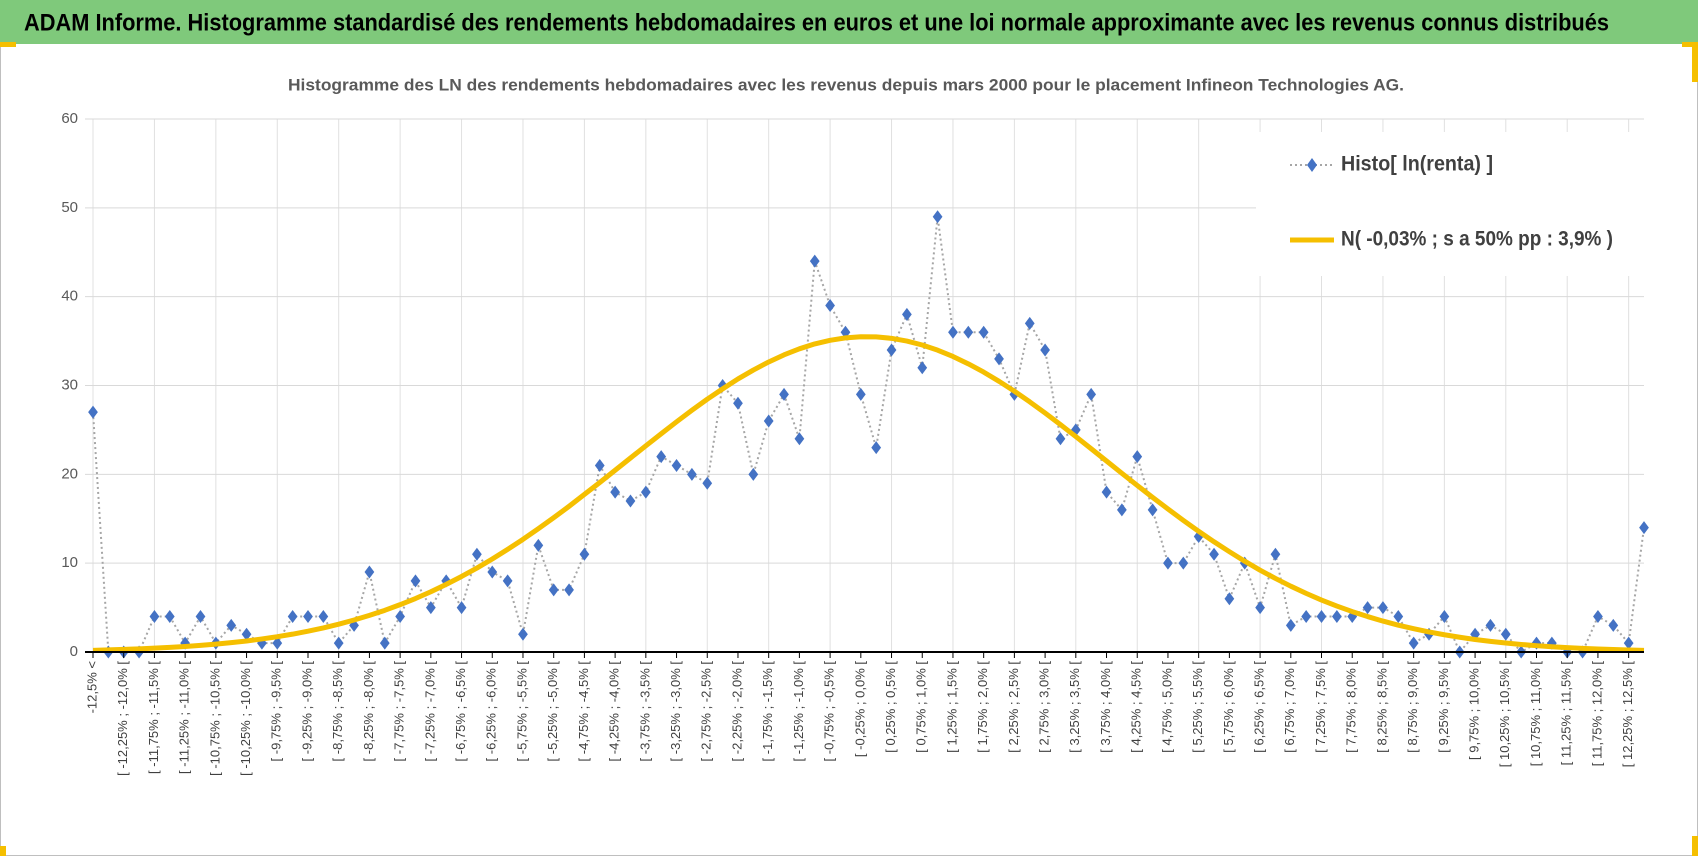 This screenshot has width=1698, height=856. Describe the element at coordinates (69, 118) in the screenshot. I see `y-tick-label: 60` at that location.